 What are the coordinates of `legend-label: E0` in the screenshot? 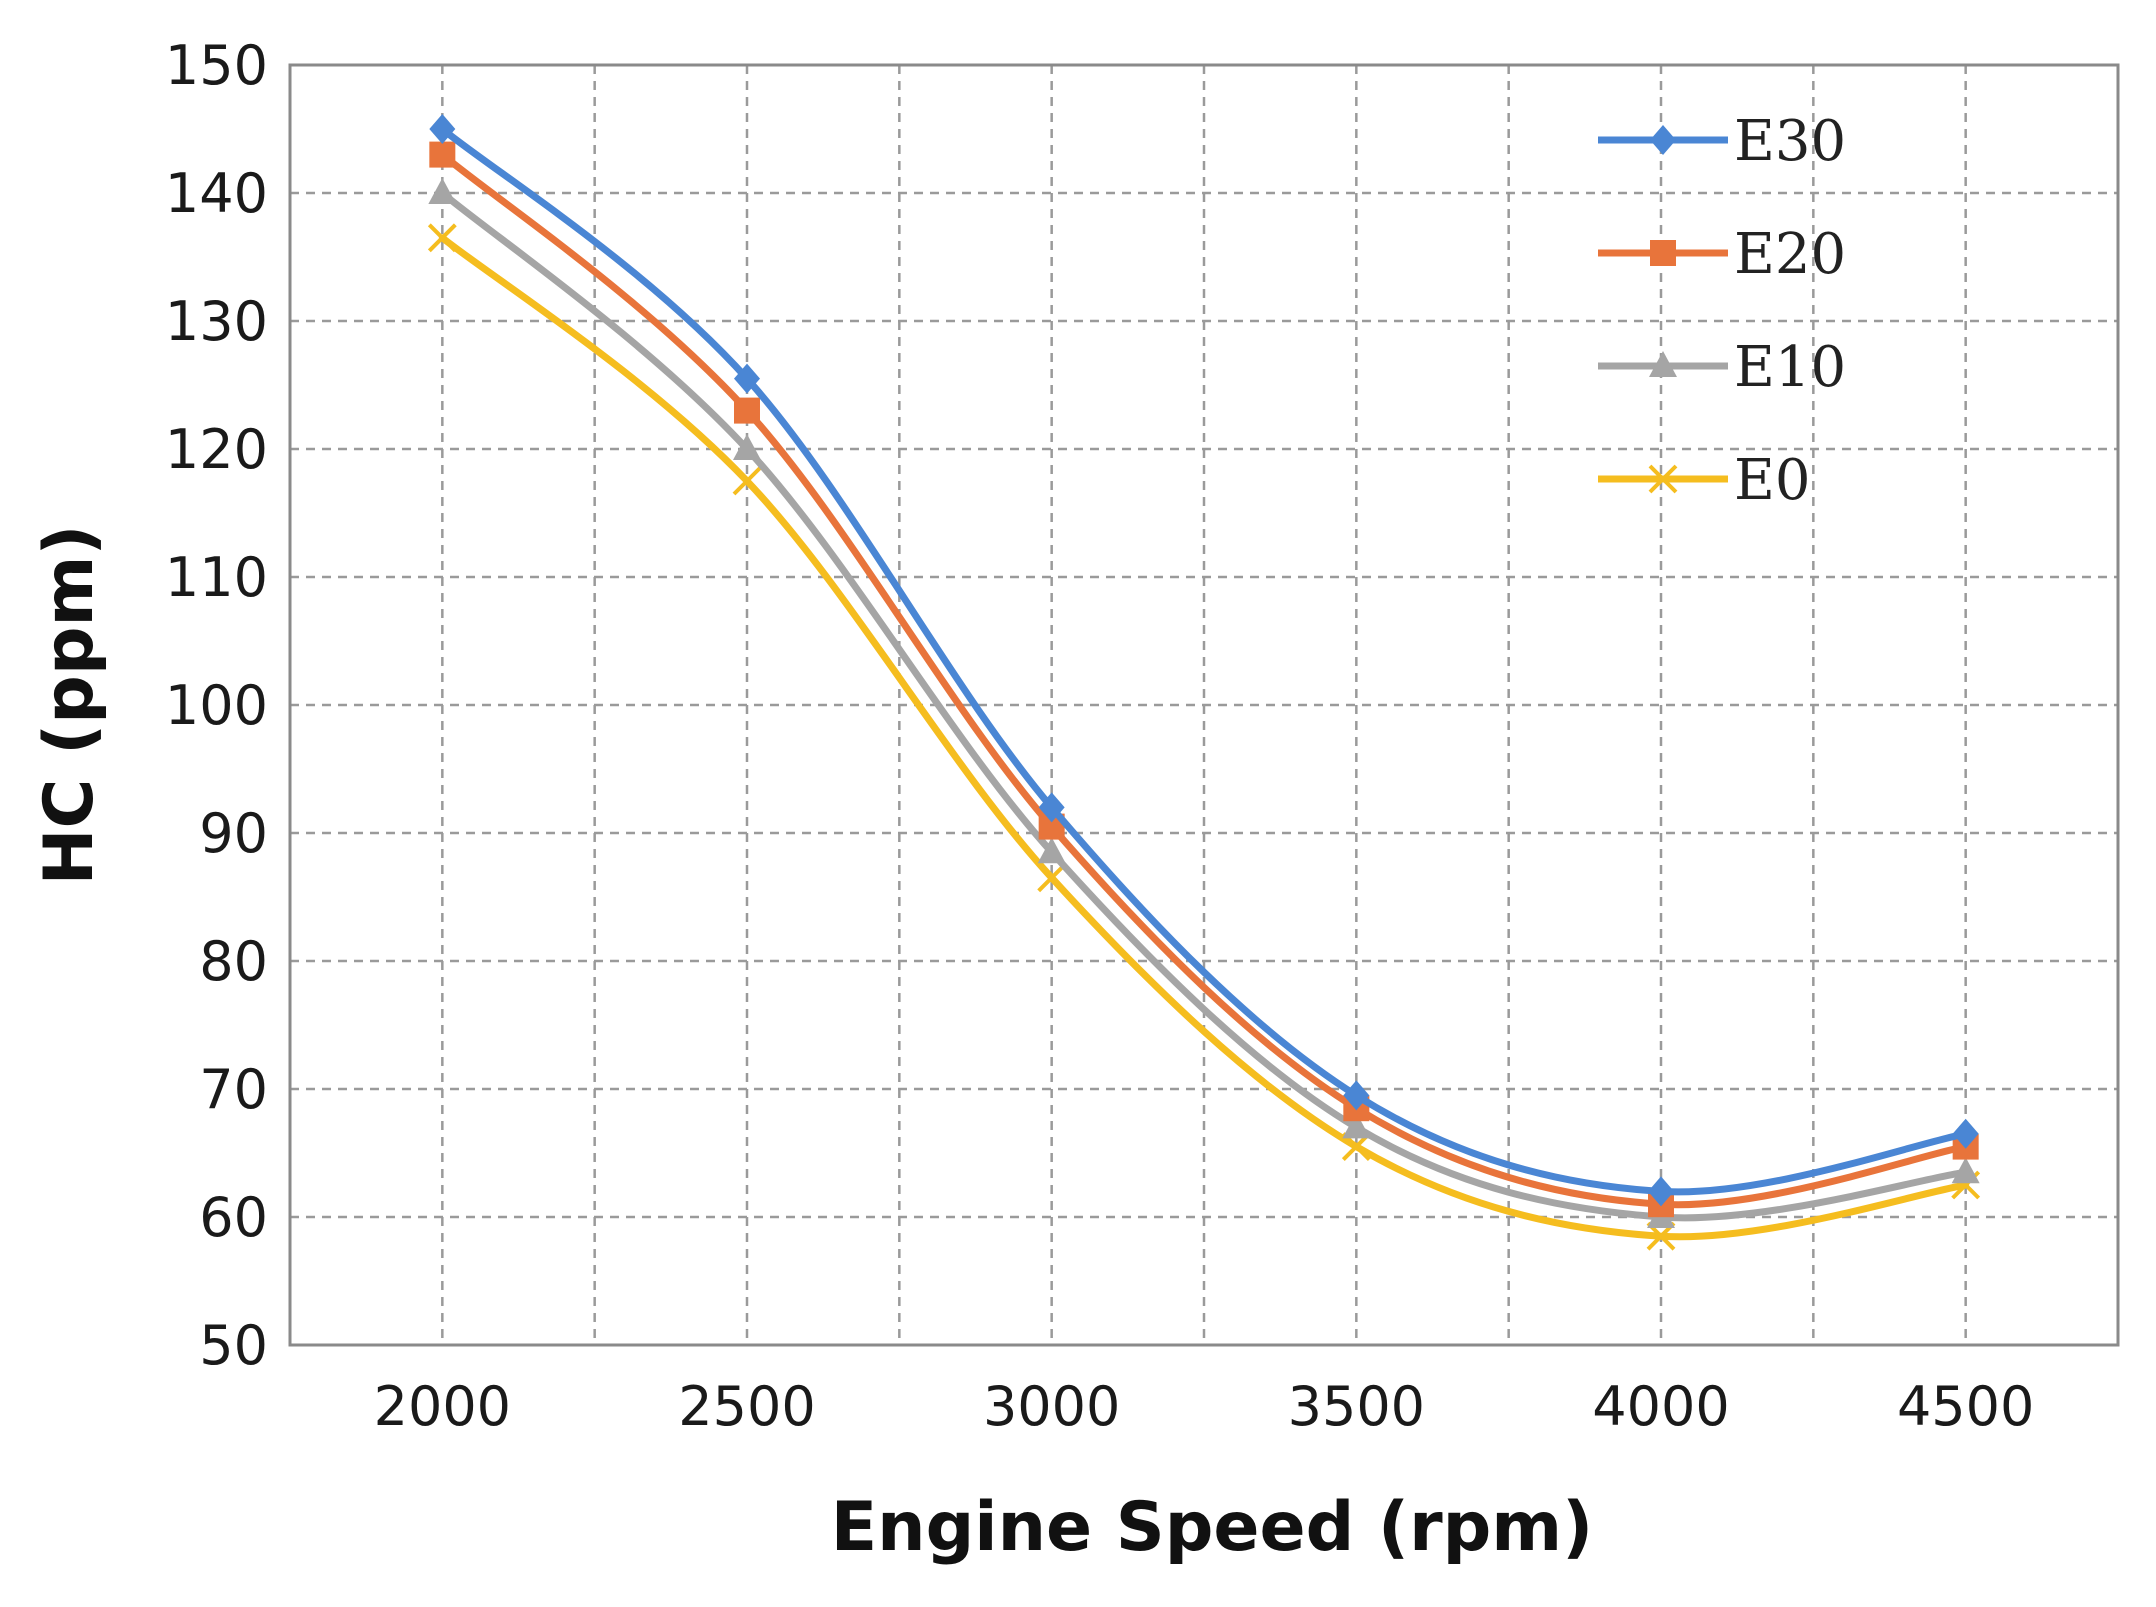 It's located at (1772, 480).